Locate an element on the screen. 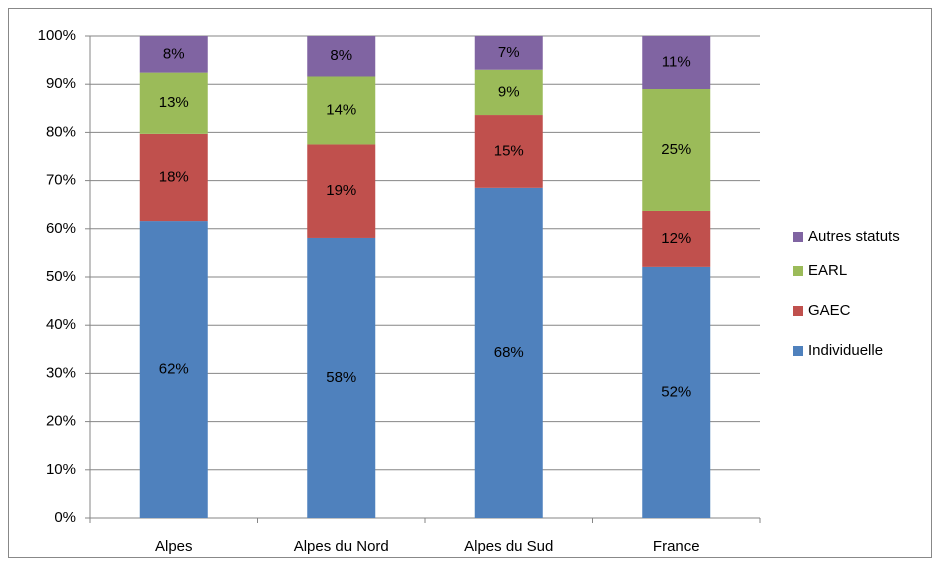 The height and width of the screenshot is (571, 941). y-tick-label: 0% is located at coordinates (65, 517).